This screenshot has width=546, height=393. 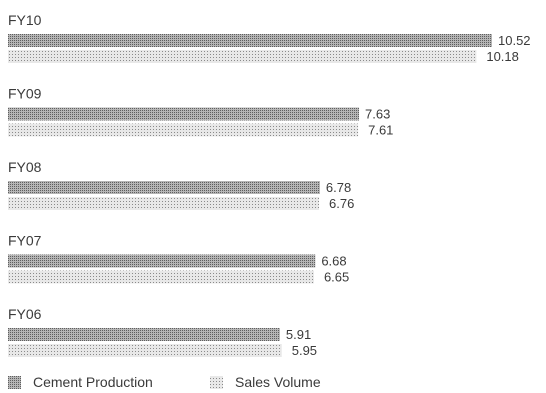 I want to click on bar-group-fy06: FY06 5.915.95, so click(x=162, y=332).